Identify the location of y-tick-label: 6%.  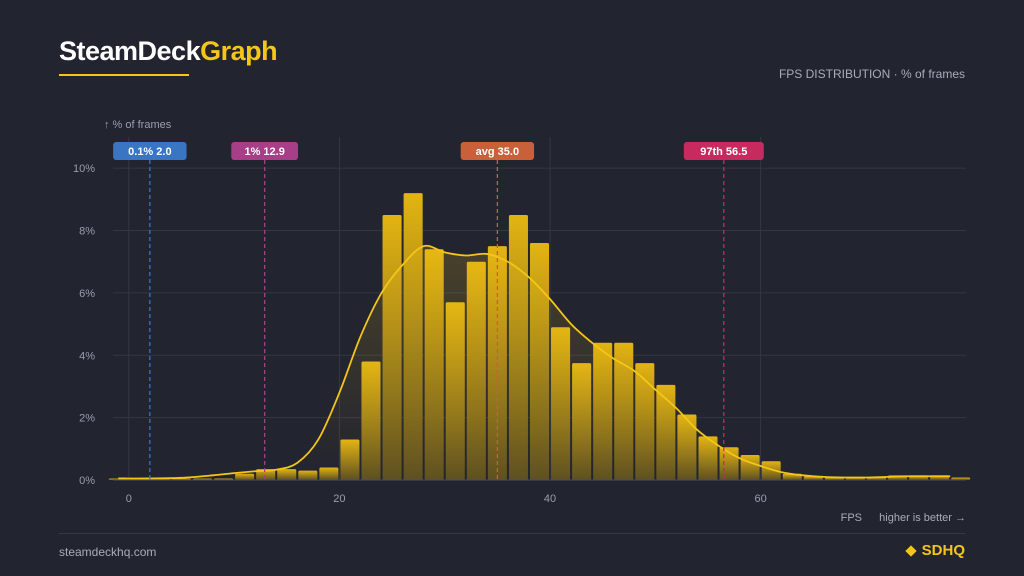
(87, 294).